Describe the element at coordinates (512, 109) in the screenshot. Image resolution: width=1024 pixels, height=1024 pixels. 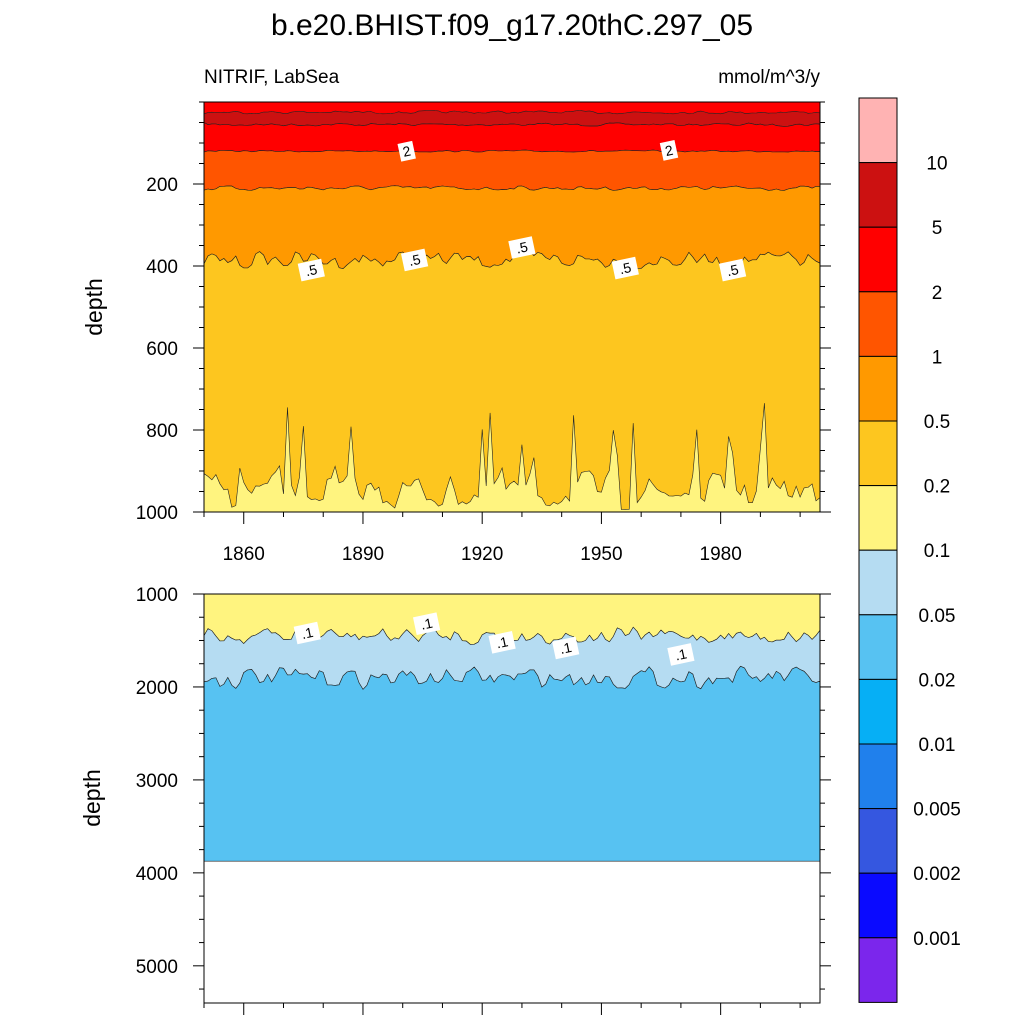
I see `upper-band-surface` at that location.